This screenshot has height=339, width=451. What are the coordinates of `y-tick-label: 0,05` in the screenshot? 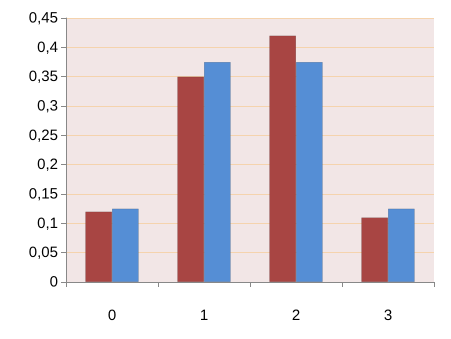 It's located at (43, 253).